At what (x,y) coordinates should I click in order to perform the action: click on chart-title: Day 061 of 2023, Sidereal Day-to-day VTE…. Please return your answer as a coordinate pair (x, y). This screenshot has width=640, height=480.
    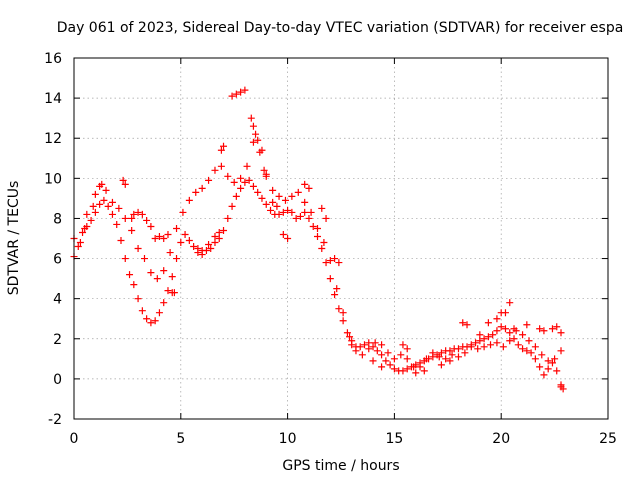
    Looking at the image, I should click on (340, 28).